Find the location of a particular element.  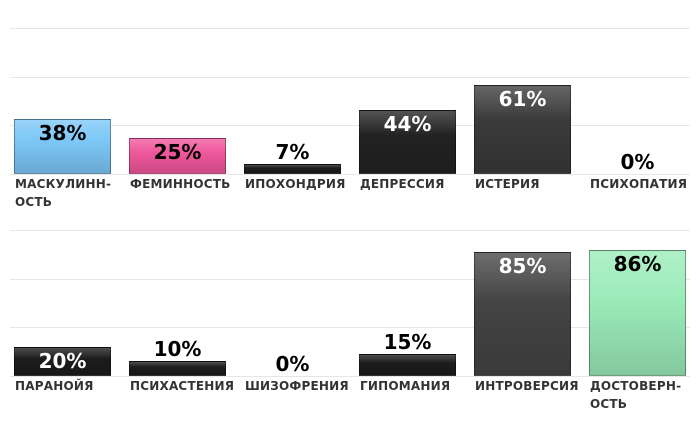

value-label: 44% is located at coordinates (407, 123).